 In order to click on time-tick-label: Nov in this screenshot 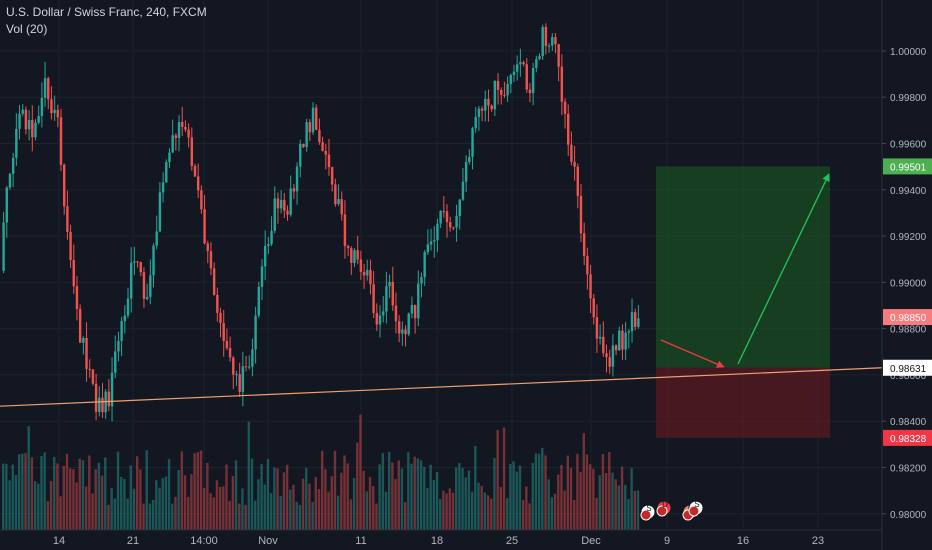, I will do `click(268, 541)`.